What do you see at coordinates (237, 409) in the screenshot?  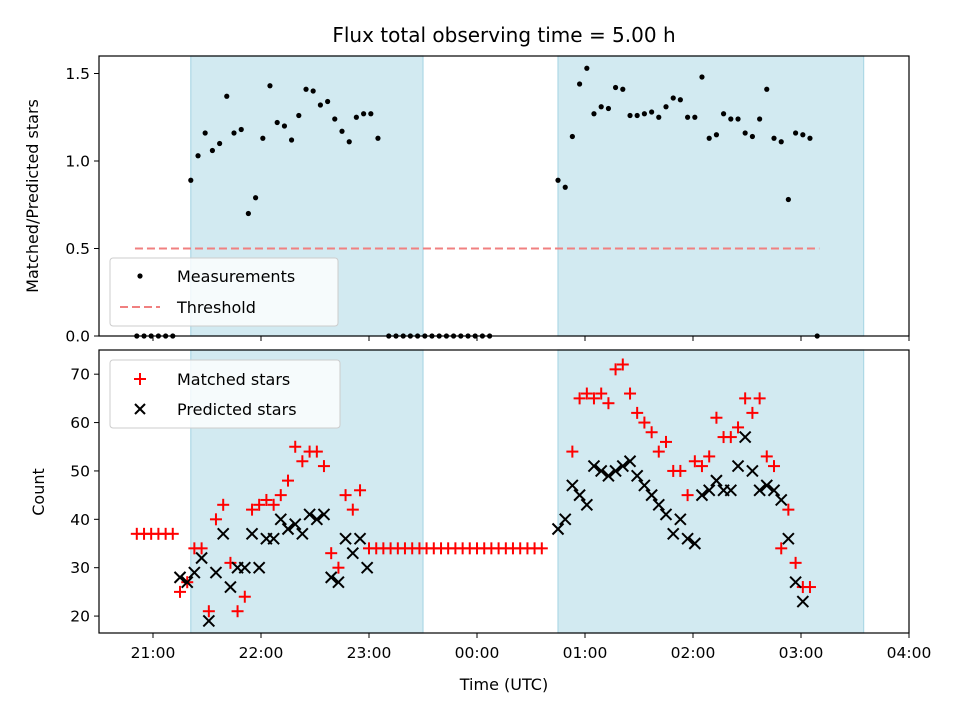 I see `predicted-legend-label: Predicted stars` at bounding box center [237, 409].